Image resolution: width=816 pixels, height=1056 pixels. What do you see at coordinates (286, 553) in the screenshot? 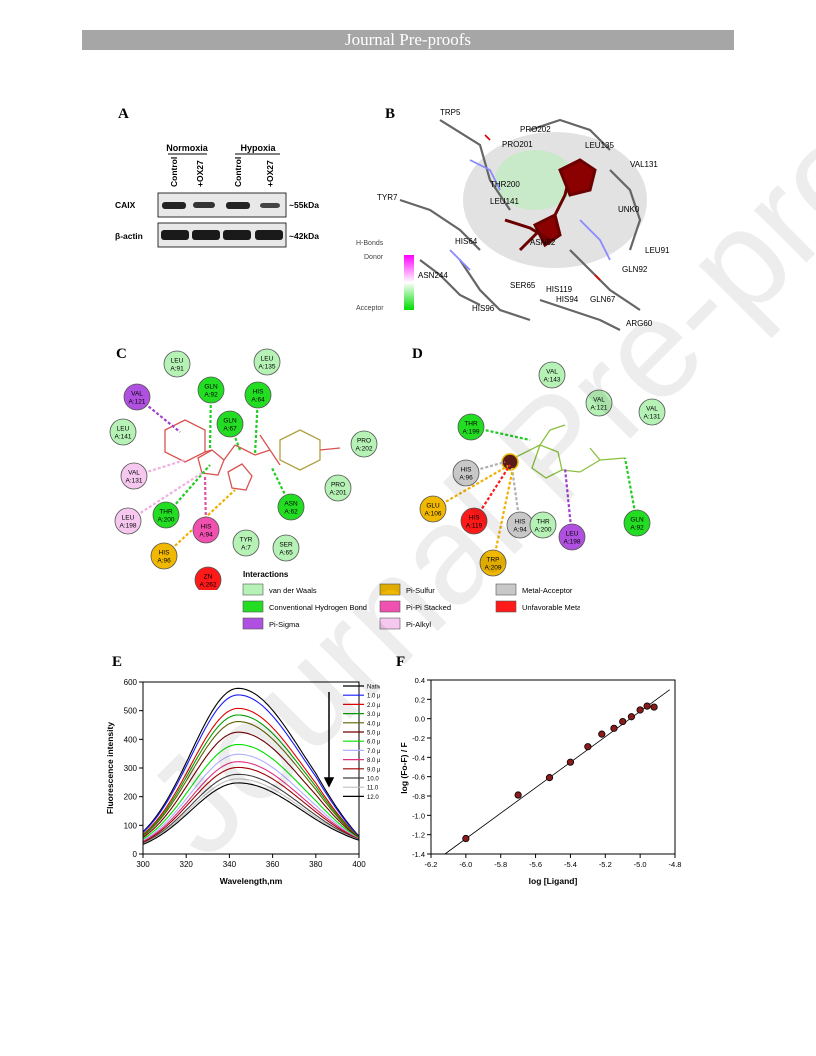
I see `residue-chain: A:65` at bounding box center [286, 553].